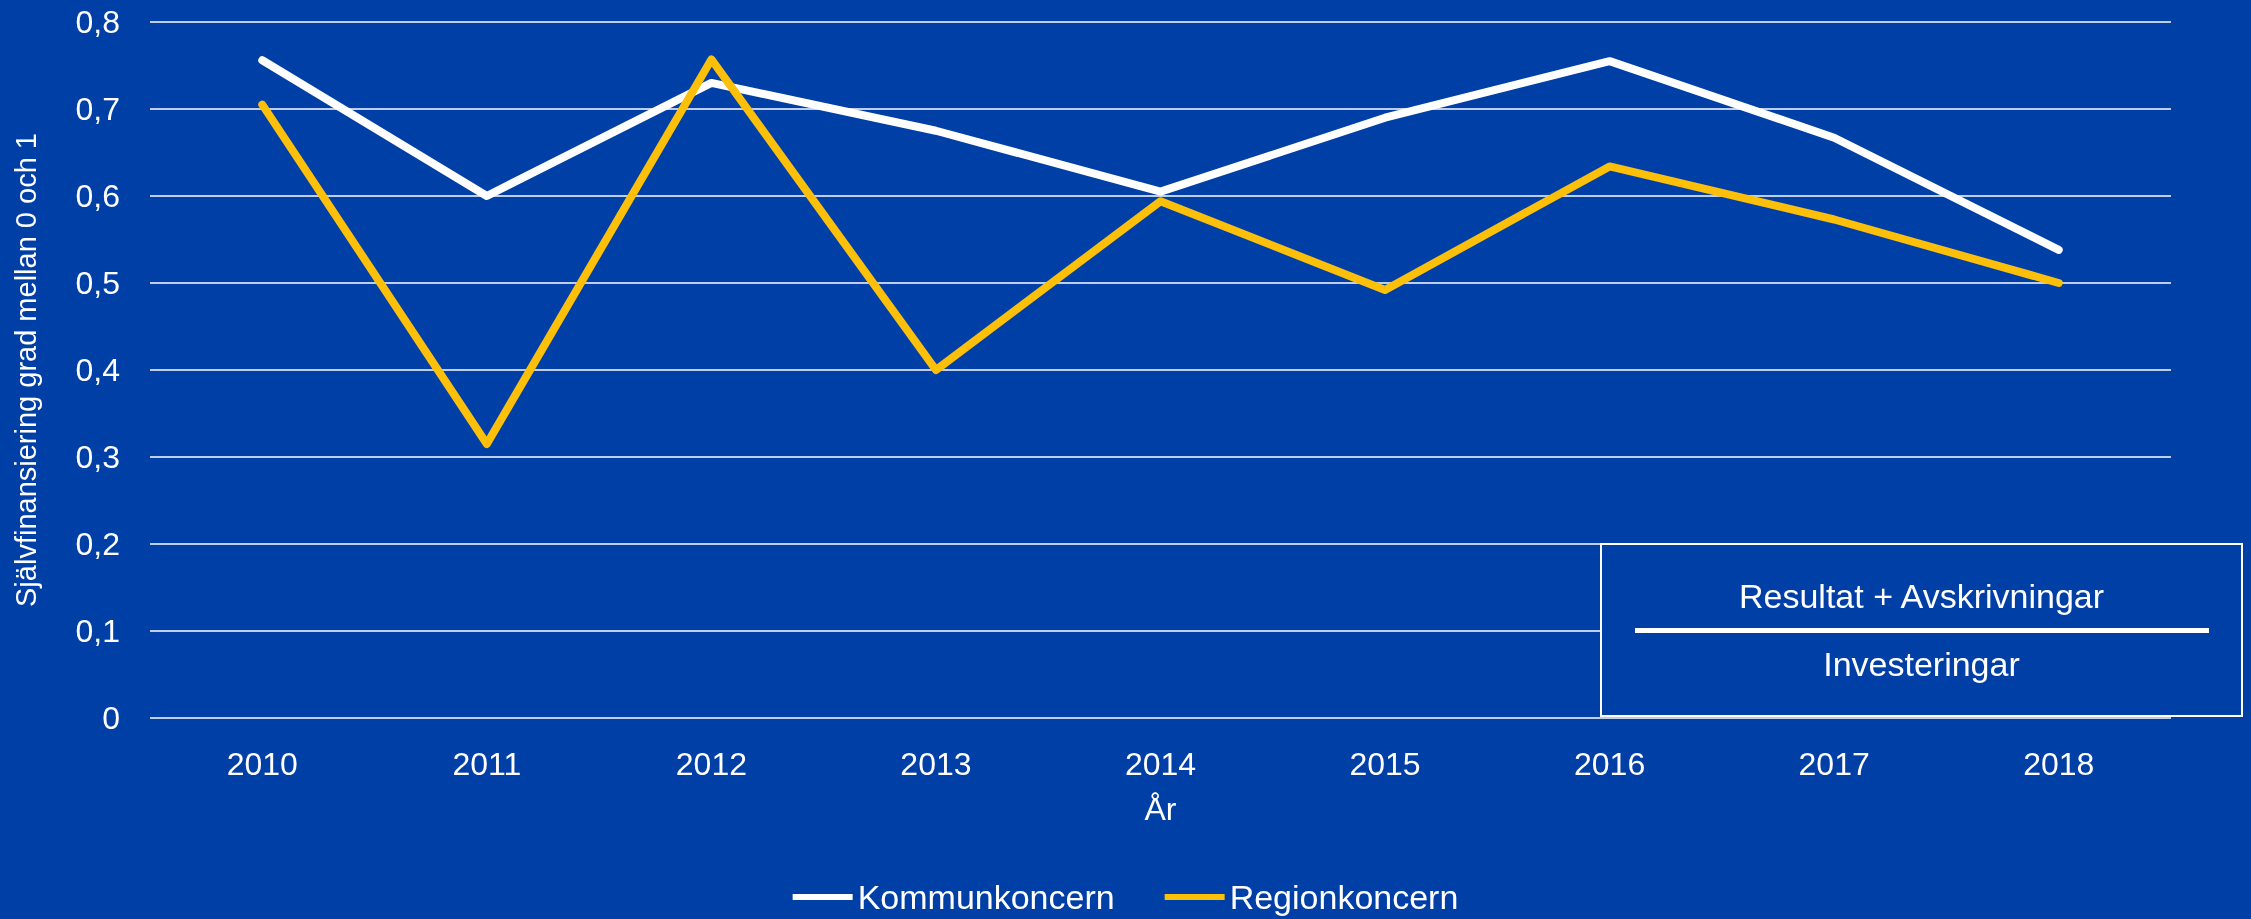 The height and width of the screenshot is (919, 2251). Describe the element at coordinates (97, 22) in the screenshot. I see `y-tick-label: 0,8` at that location.